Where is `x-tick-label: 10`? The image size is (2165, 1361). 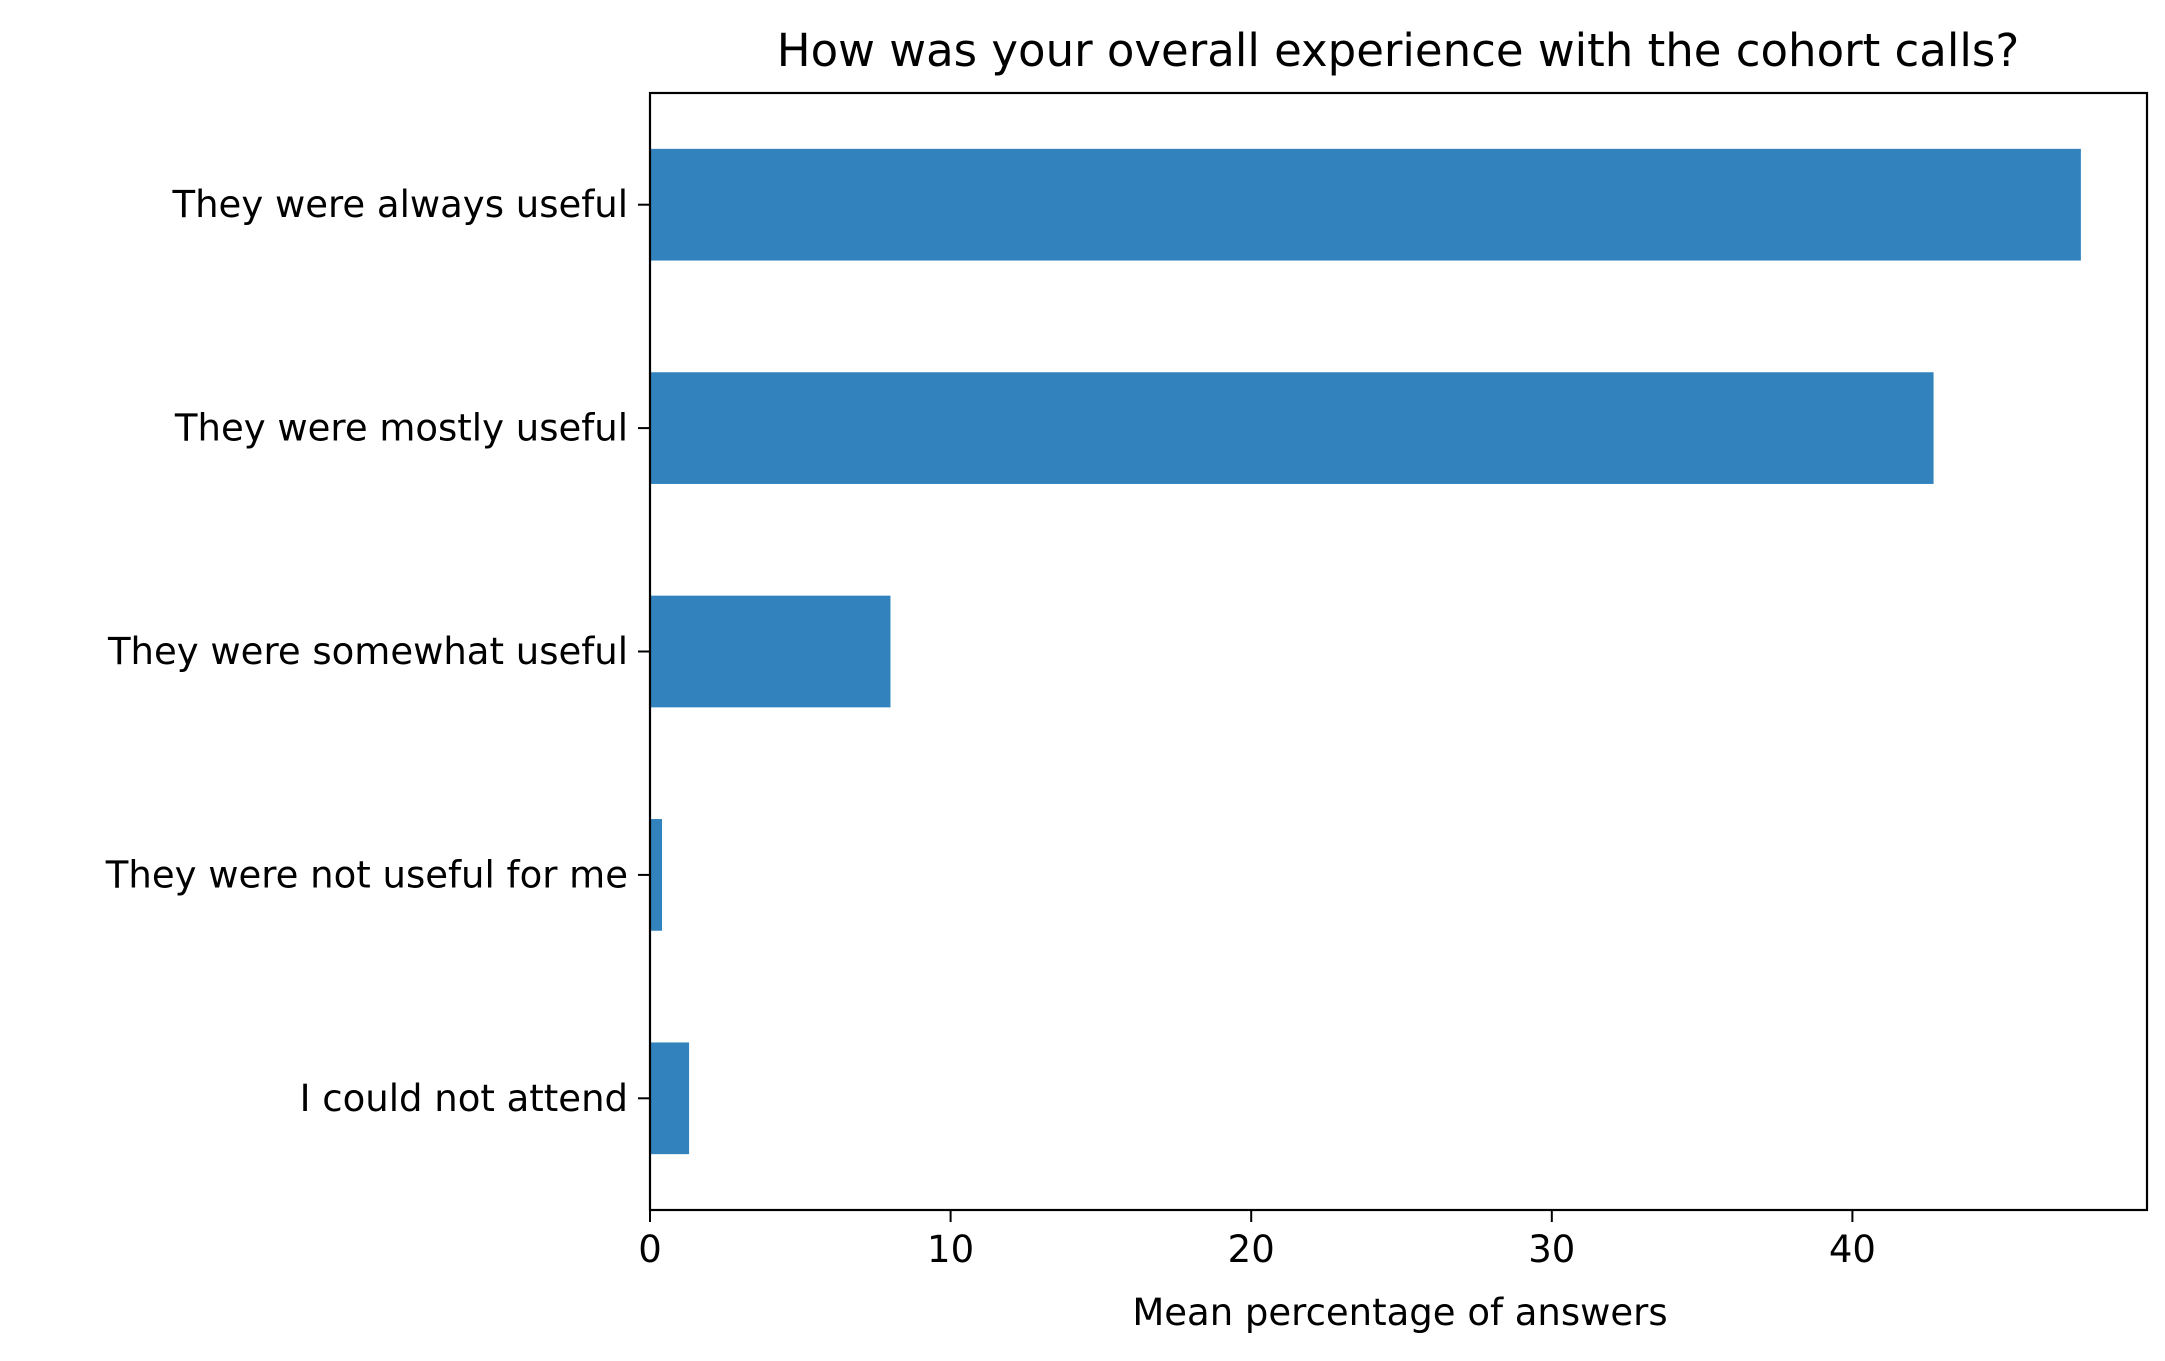
x-tick-label: 10 is located at coordinates (950, 1249).